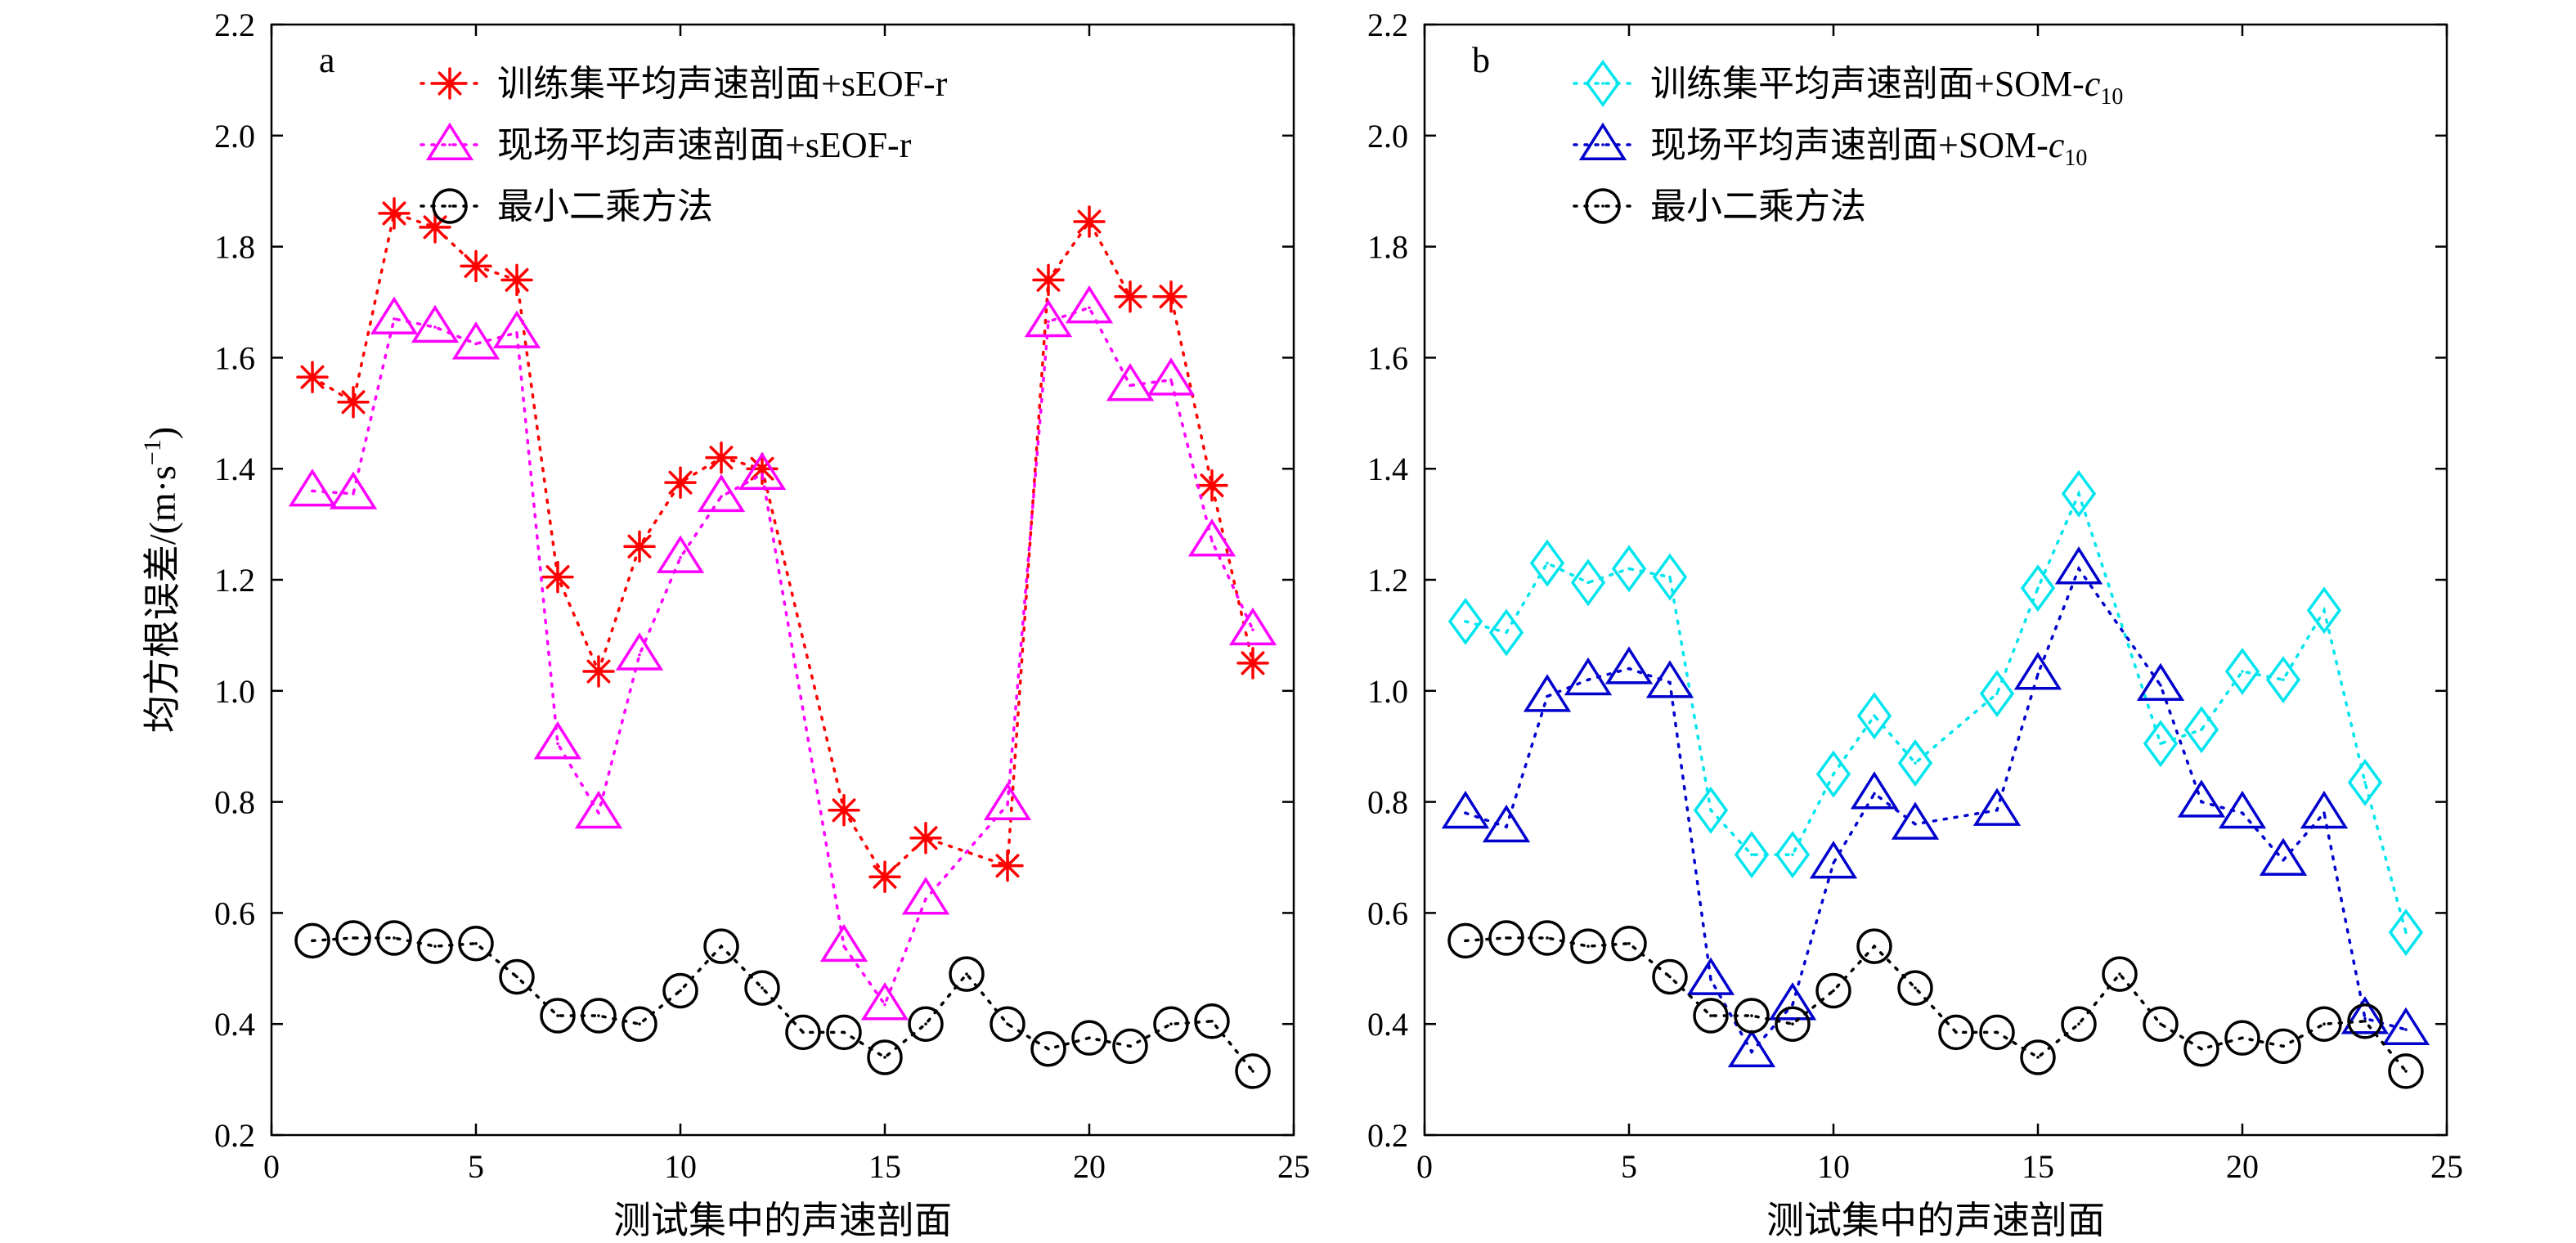  Describe the element at coordinates (684, 84) in the screenshot. I see `panel-a-legend-entry-0: 训练集平均声速剖面+sEOF-r` at that location.